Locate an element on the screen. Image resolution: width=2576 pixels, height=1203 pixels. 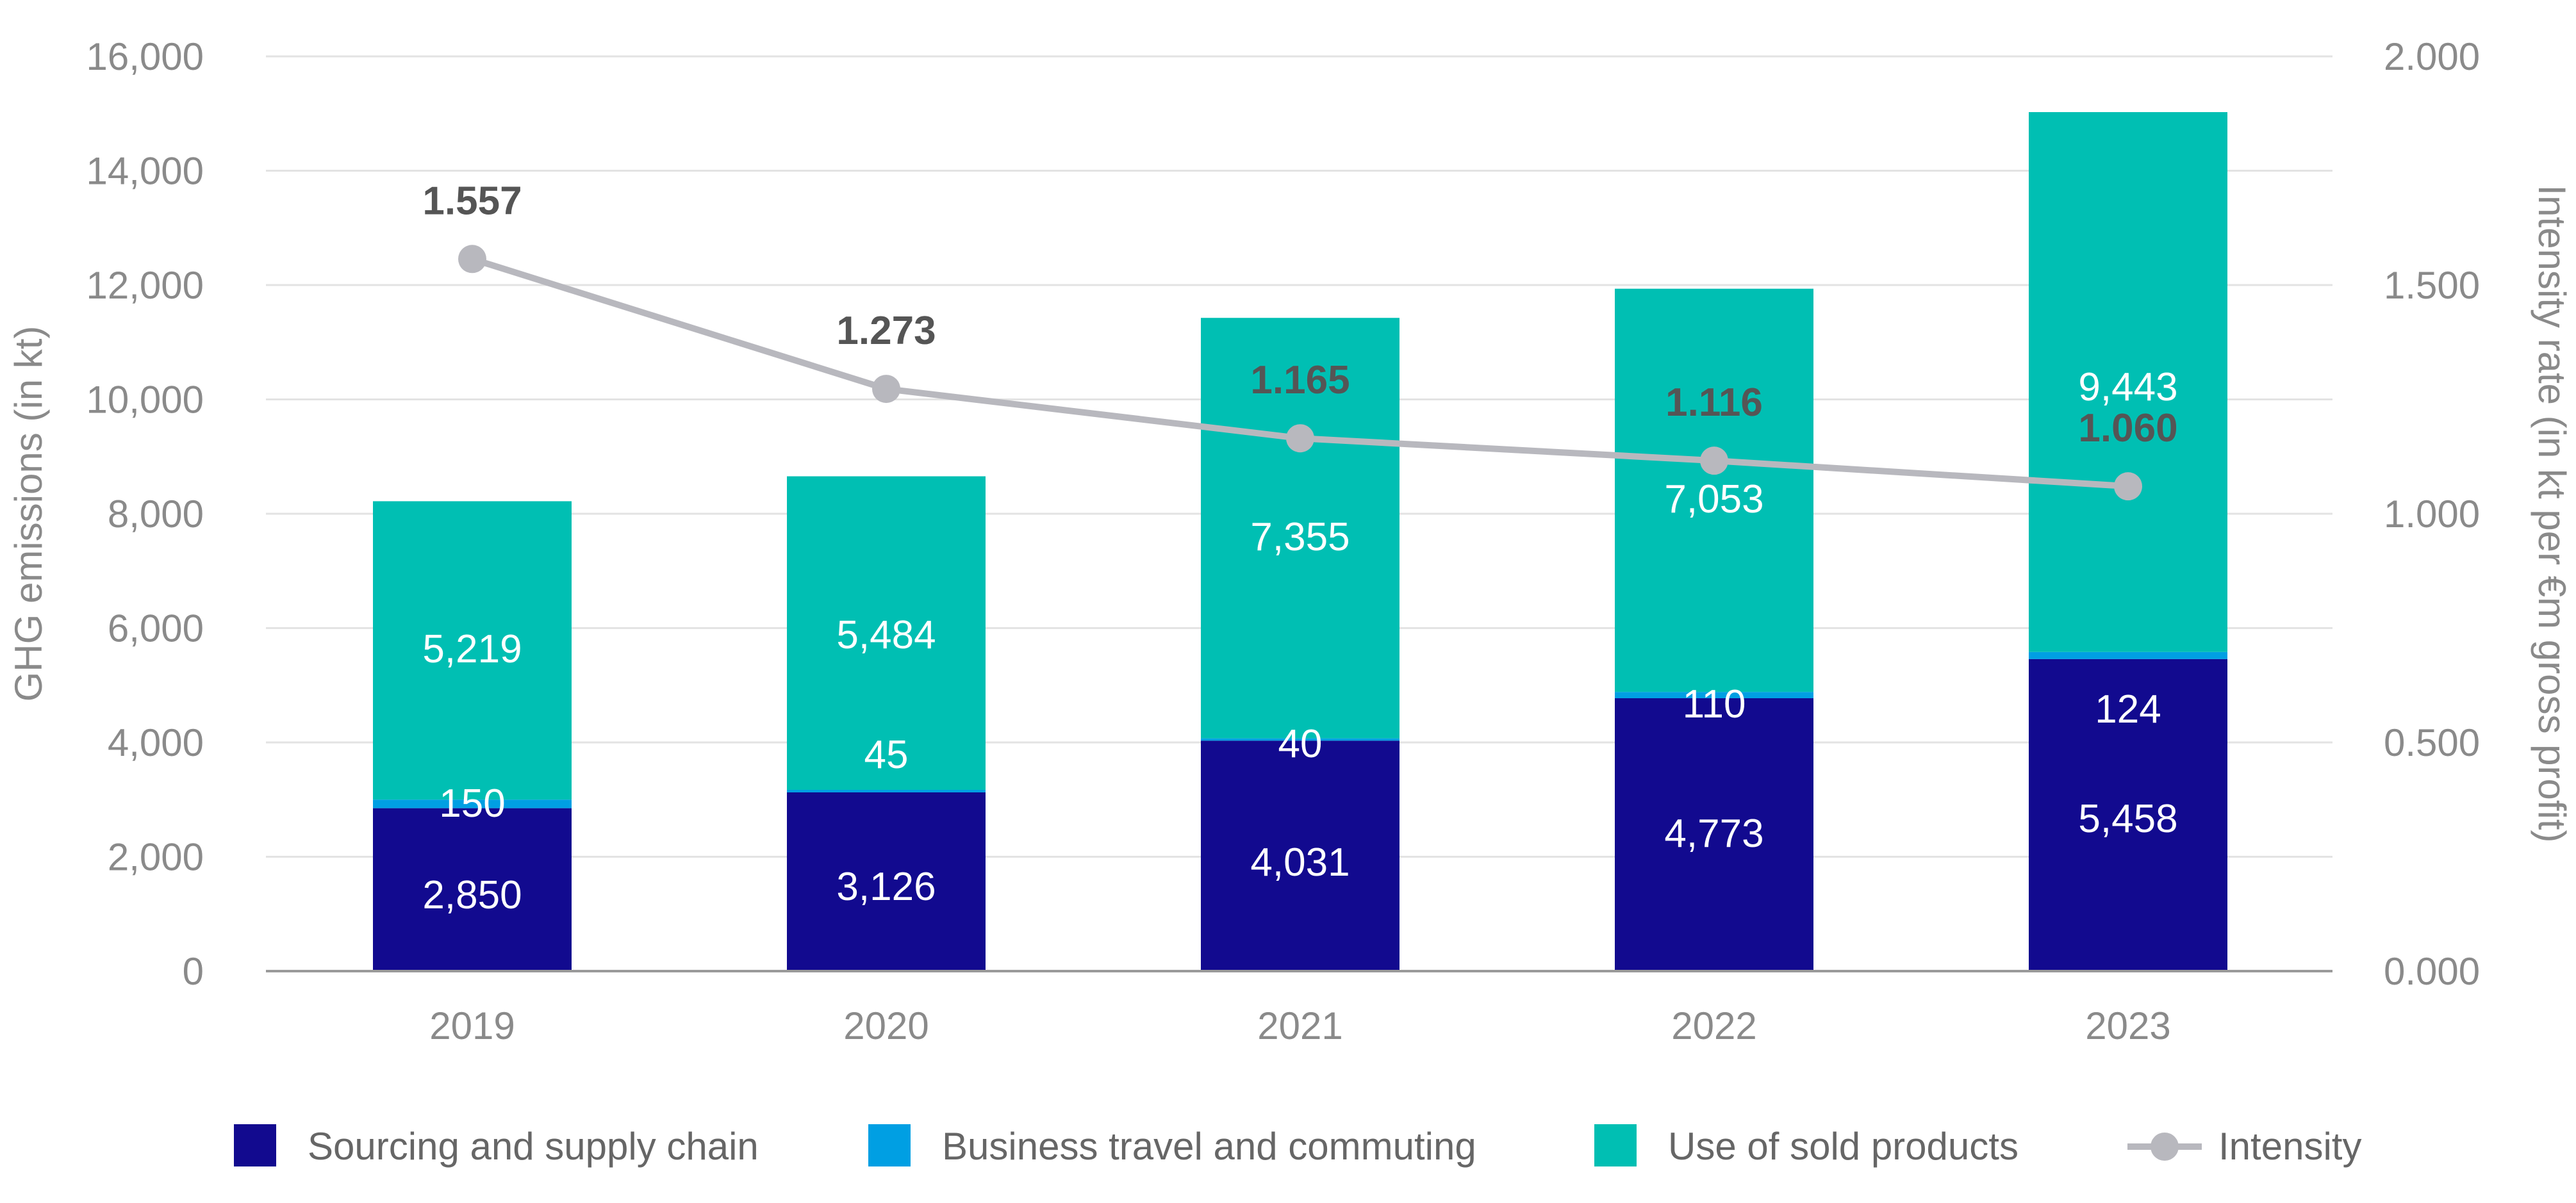
bar-value-label: 4,773 is located at coordinates (1713, 834).